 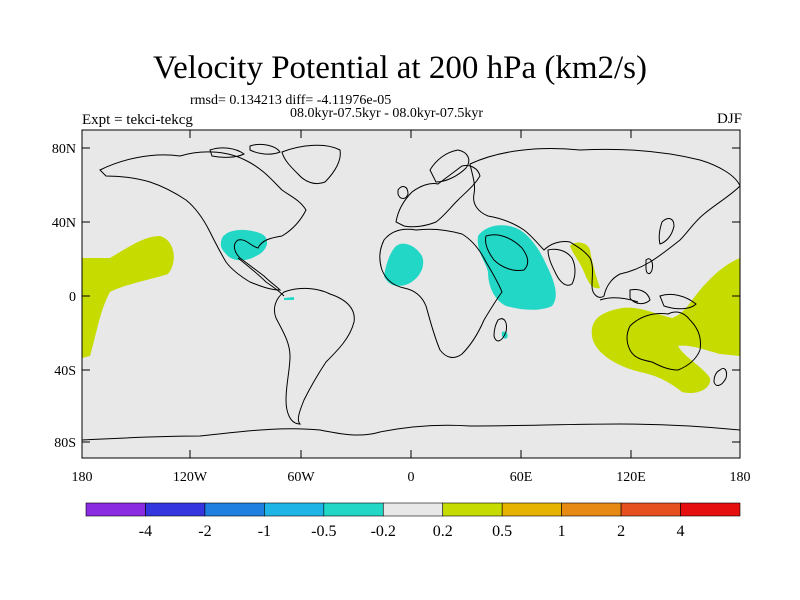 What do you see at coordinates (190, 477) in the screenshot?
I see `lon-label: 120W` at bounding box center [190, 477].